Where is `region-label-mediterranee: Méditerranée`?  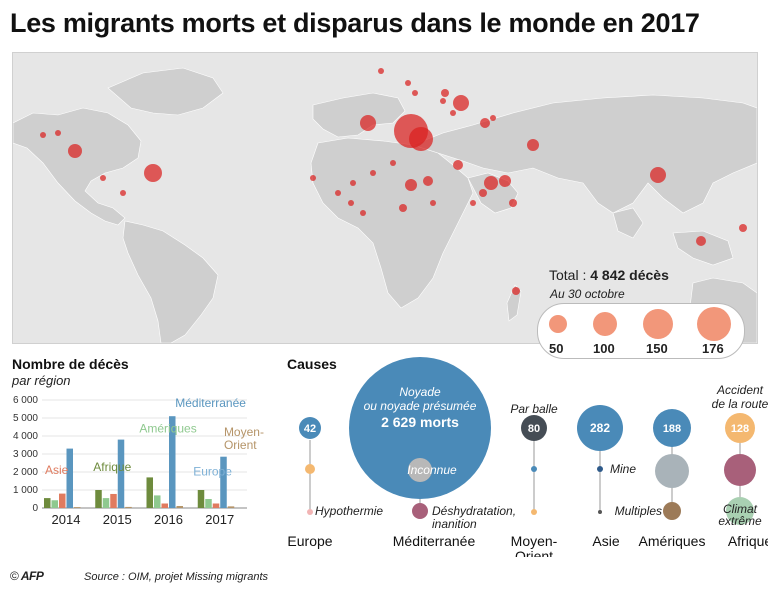
region-label-mediterranee: Méditerranée is located at coordinates (434, 541).